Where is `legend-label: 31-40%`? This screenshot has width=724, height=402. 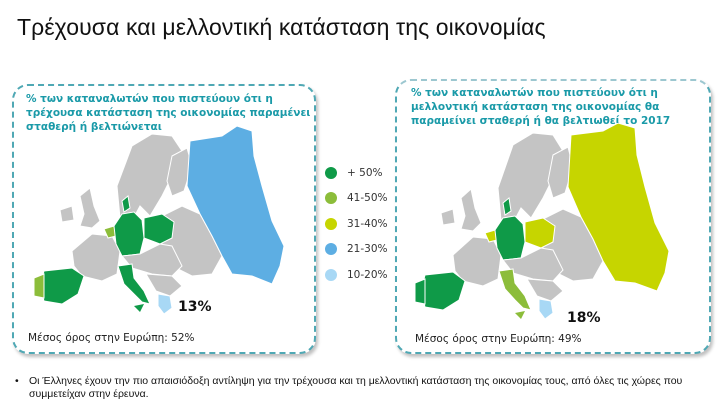 legend-label: 31-40% is located at coordinates (367, 223).